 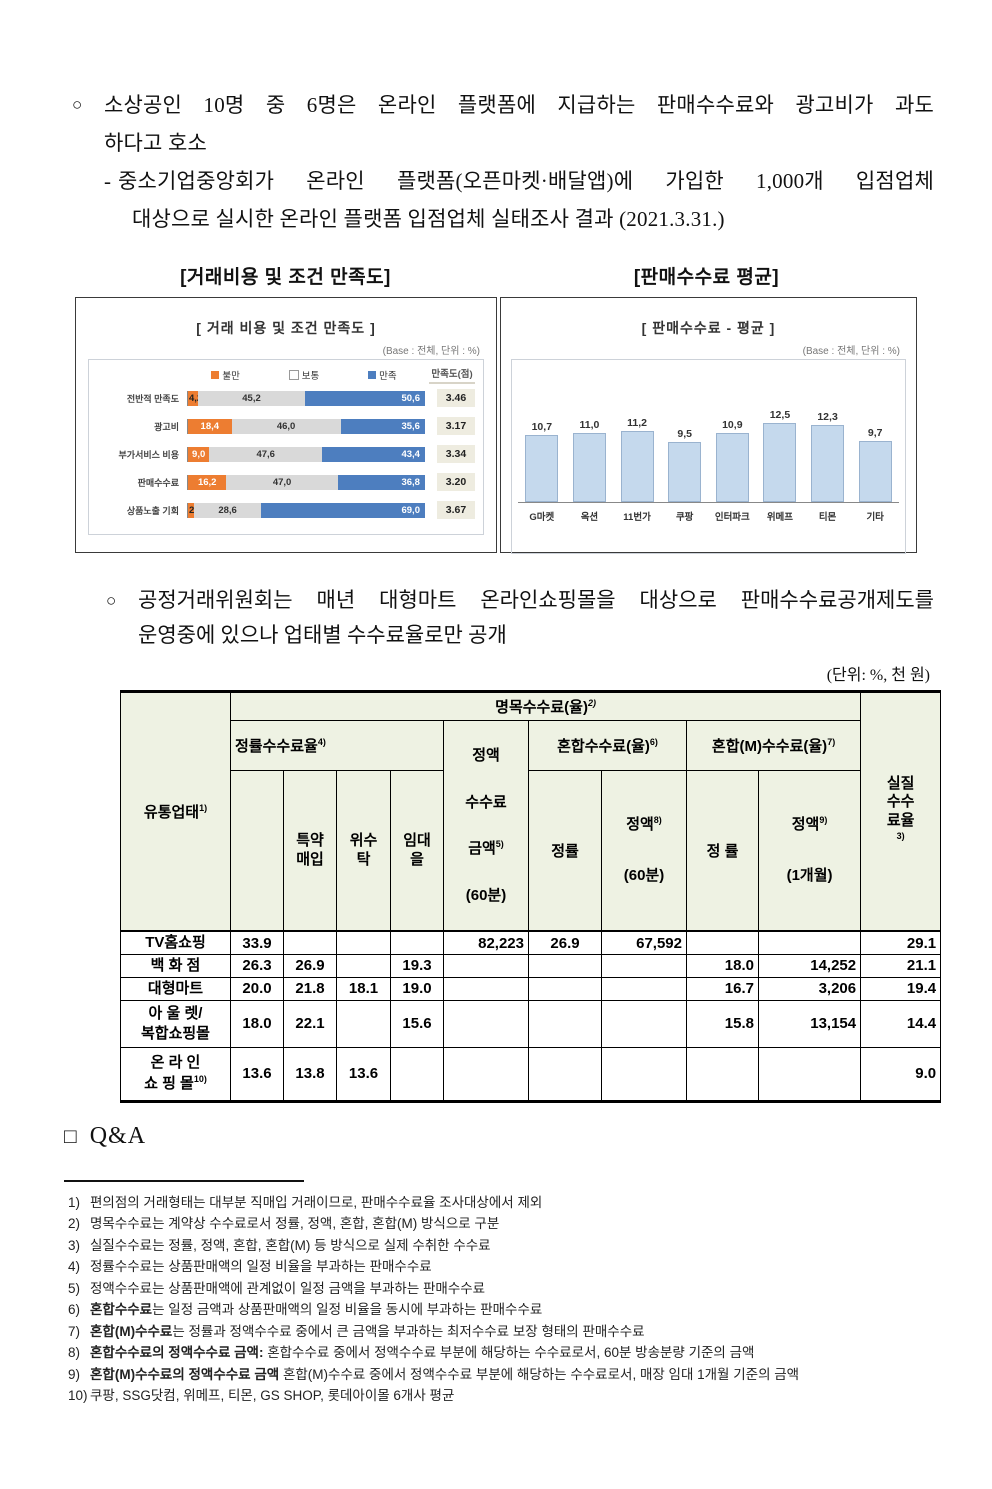 I want to click on legend-item-neutral: 보통, so click(x=303, y=375).